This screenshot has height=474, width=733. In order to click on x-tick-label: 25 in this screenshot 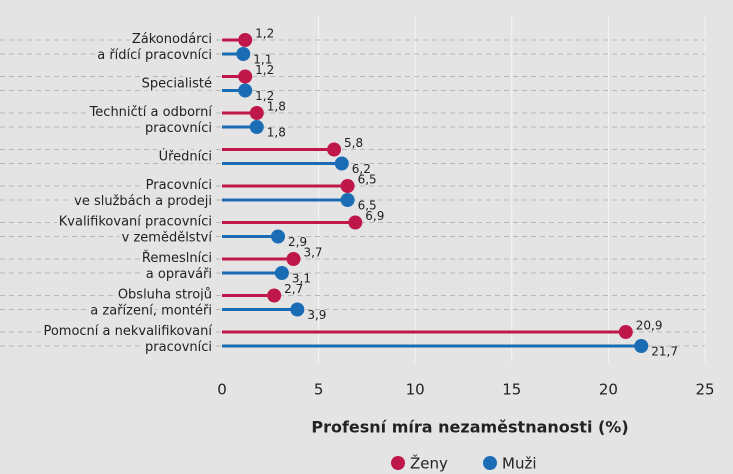, I will do `click(704, 390)`.